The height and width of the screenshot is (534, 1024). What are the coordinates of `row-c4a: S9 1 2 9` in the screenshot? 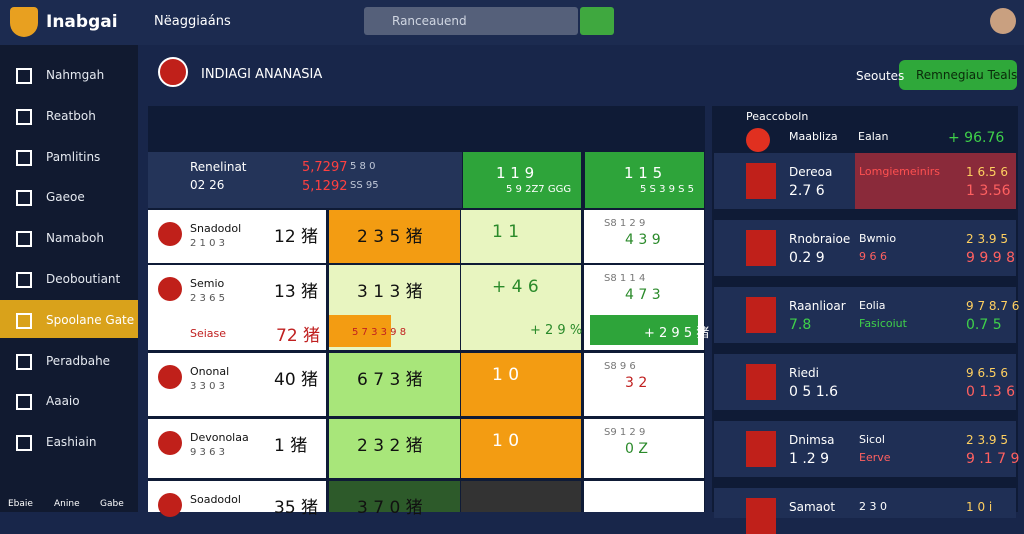 It's located at (625, 432).